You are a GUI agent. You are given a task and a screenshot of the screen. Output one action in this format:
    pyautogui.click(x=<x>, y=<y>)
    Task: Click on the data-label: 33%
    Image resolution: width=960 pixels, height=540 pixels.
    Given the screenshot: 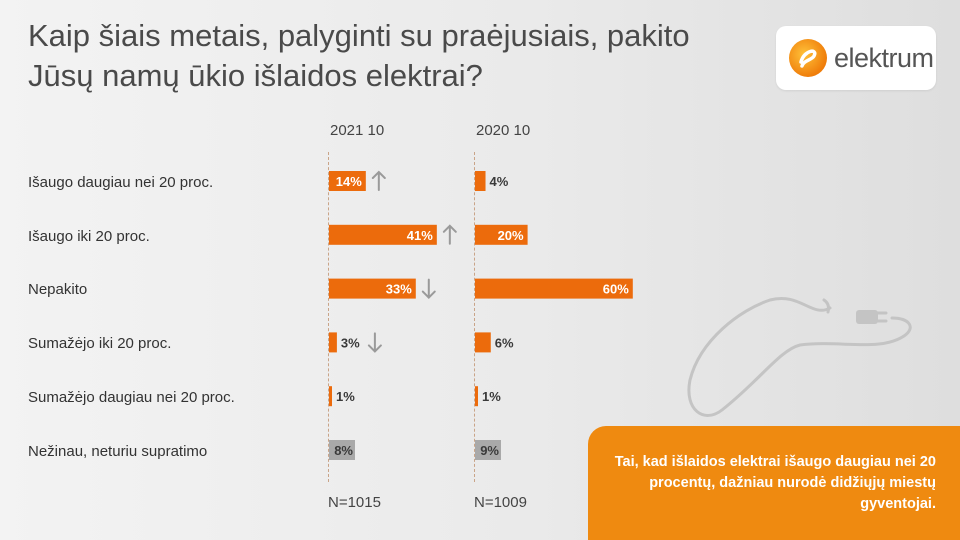 What is the action you would take?
    pyautogui.click(x=399, y=289)
    